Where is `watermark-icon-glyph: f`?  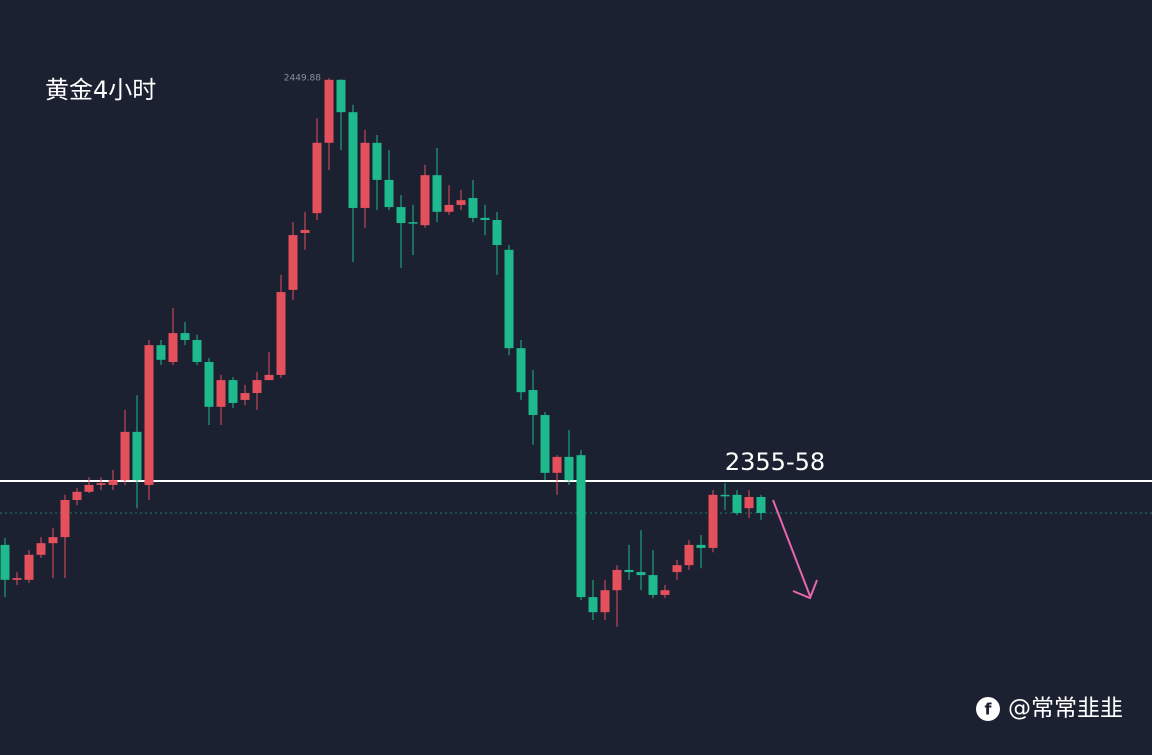
watermark-icon-glyph: f is located at coordinates (989, 709).